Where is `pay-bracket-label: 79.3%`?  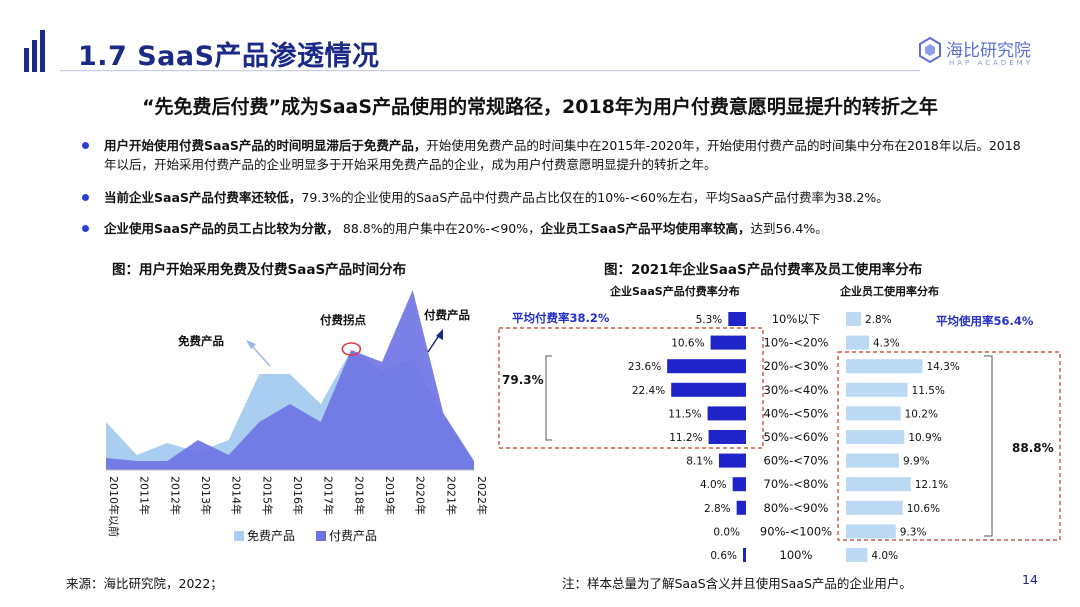
pay-bracket-label: 79.3% is located at coordinates (523, 380).